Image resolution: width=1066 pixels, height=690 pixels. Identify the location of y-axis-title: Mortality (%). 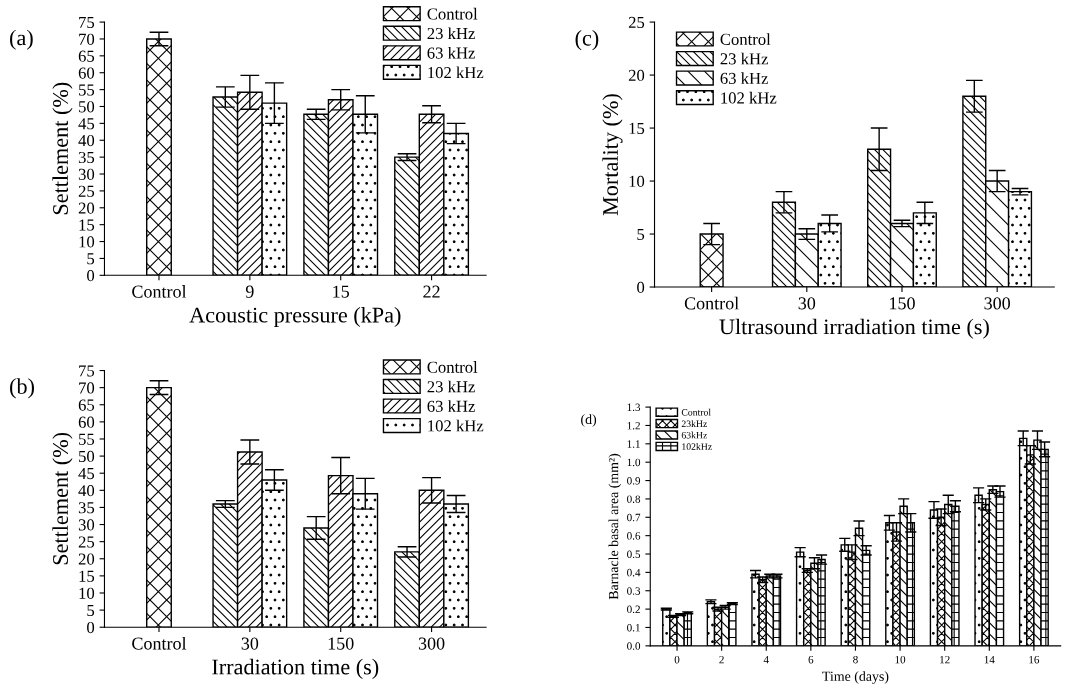
(612, 155).